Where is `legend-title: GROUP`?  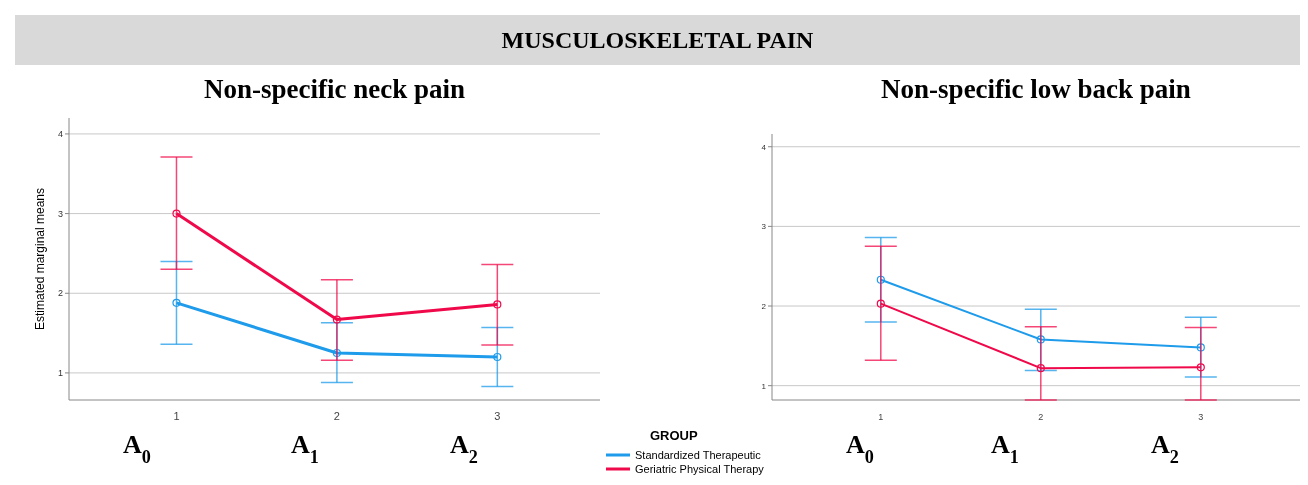
legend-title: GROUP is located at coordinates (674, 435).